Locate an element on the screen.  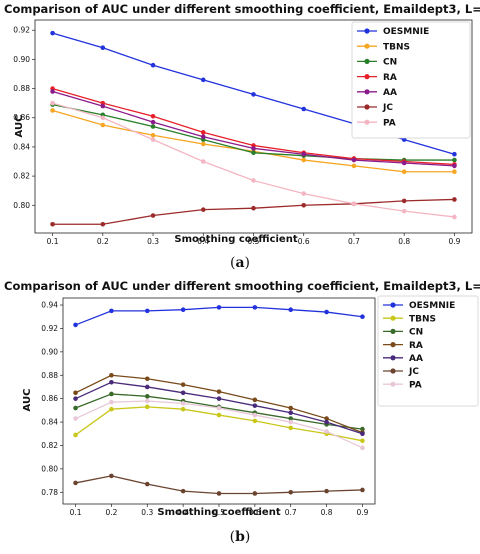
panel-label-a: (a) is located at coordinates (240, 263).